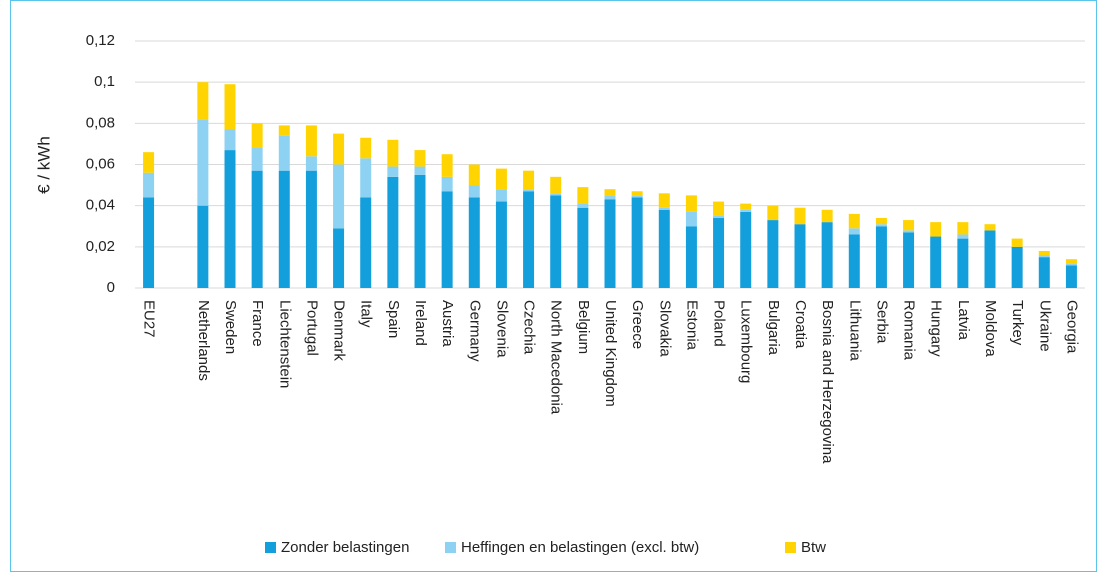  I want to click on legend-swatch, so click(450, 547).